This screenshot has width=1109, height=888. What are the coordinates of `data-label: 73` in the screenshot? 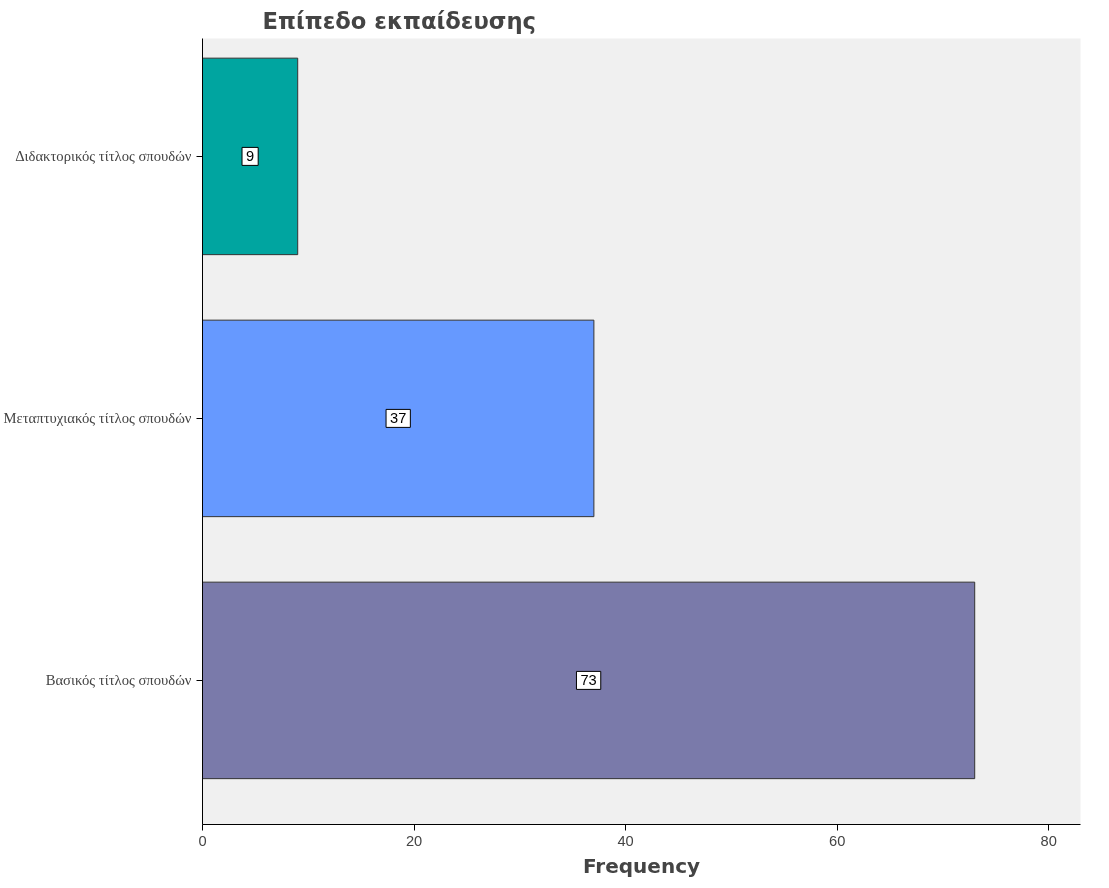 It's located at (588, 680).